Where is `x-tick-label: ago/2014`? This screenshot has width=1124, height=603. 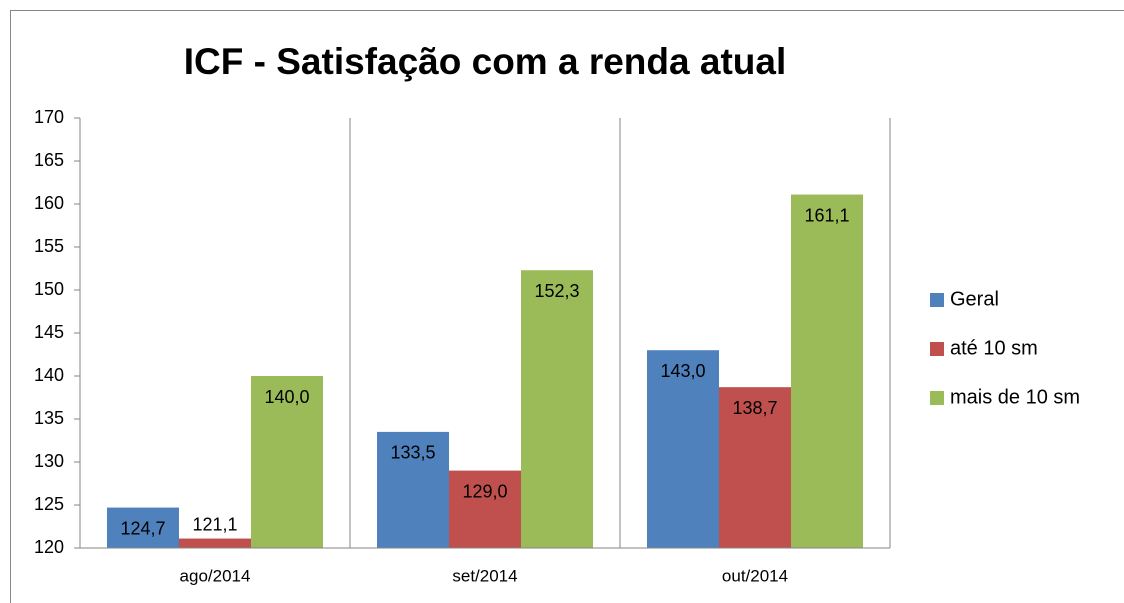 x-tick-label: ago/2014 is located at coordinates (215, 575).